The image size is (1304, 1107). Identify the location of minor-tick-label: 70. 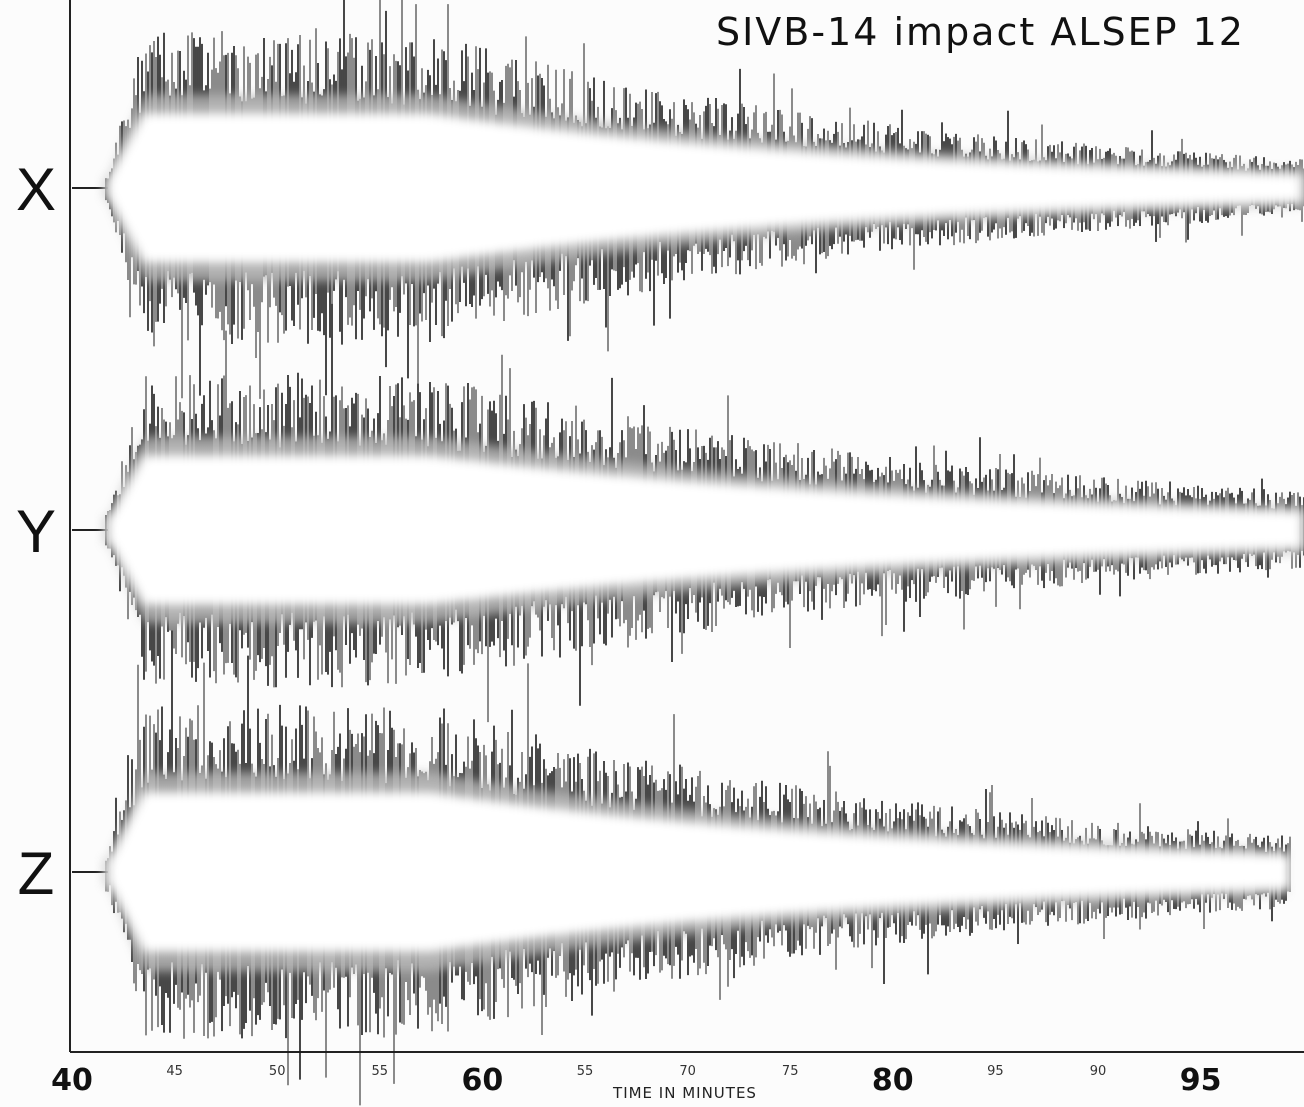
(687, 1071).